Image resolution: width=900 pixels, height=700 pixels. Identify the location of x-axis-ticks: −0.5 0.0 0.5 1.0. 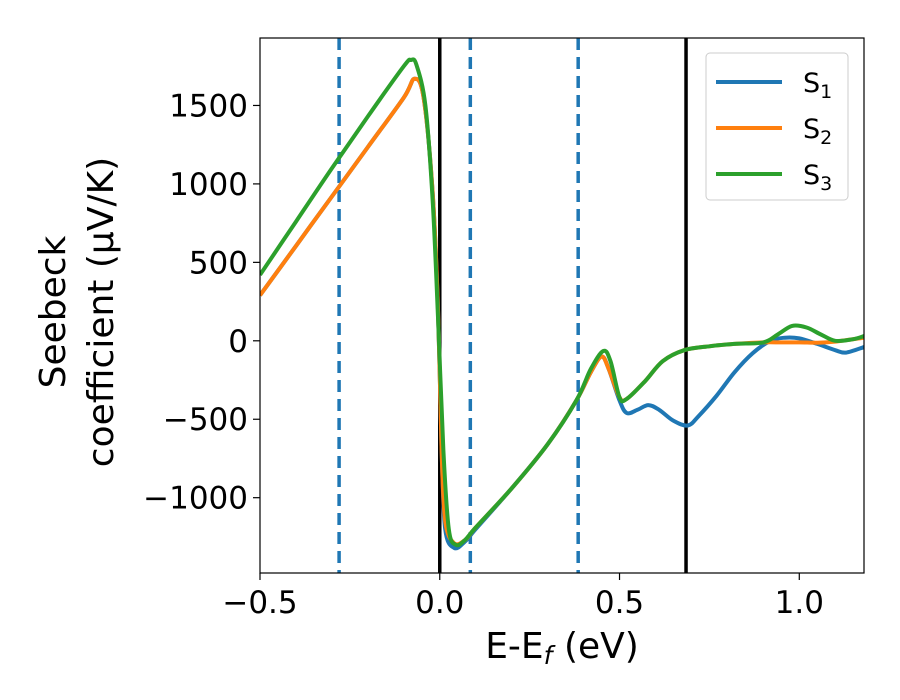
(523, 597).